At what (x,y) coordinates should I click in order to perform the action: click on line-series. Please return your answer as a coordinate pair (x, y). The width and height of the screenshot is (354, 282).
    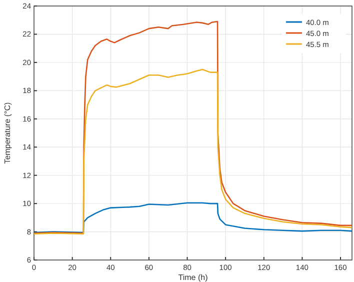
    Looking at the image, I should click on (193, 218).